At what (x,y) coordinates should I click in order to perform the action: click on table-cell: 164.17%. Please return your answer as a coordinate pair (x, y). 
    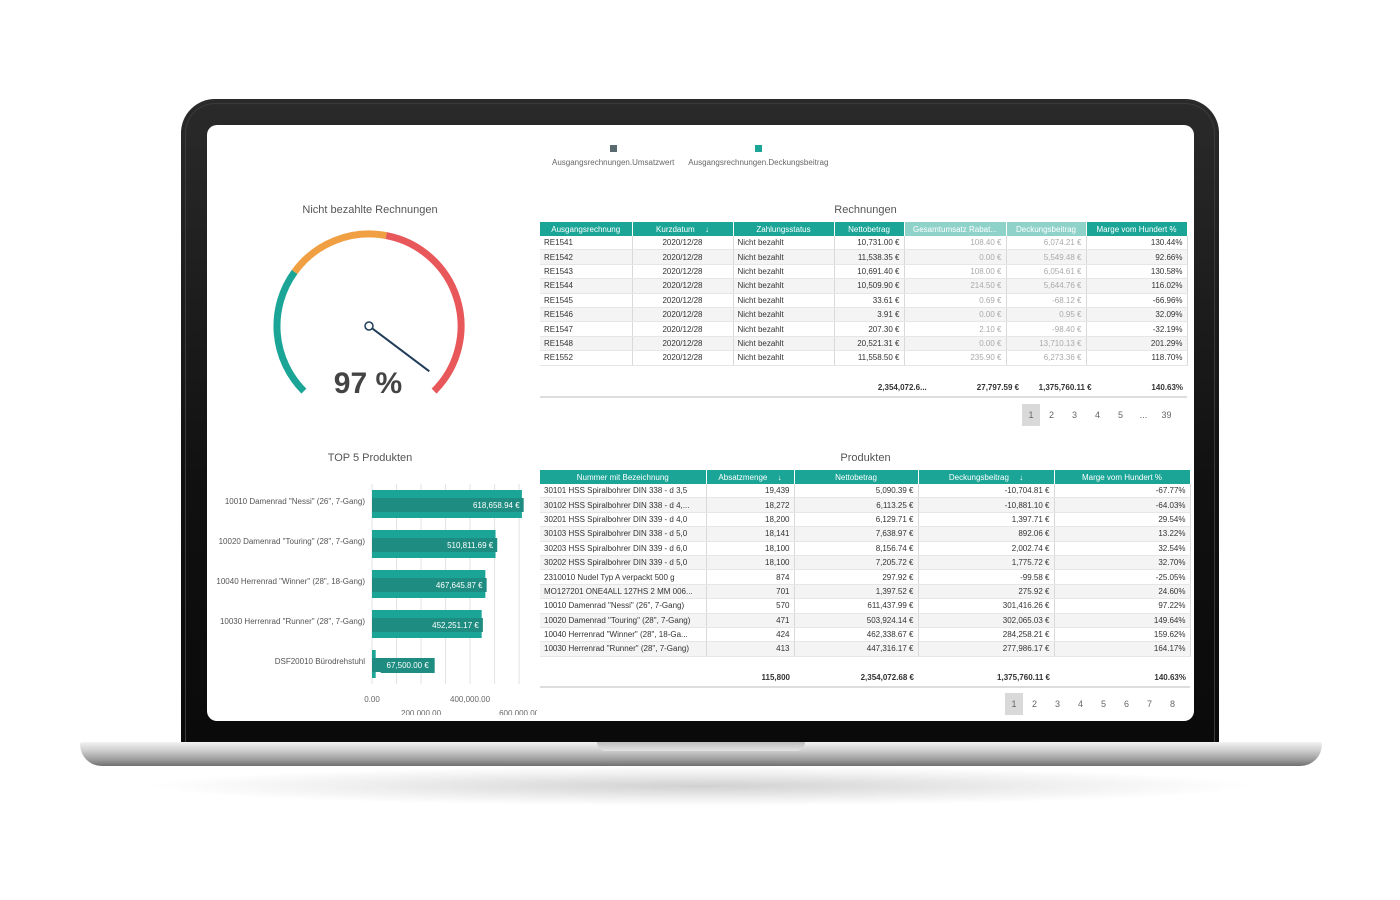
    Looking at the image, I should click on (1122, 649).